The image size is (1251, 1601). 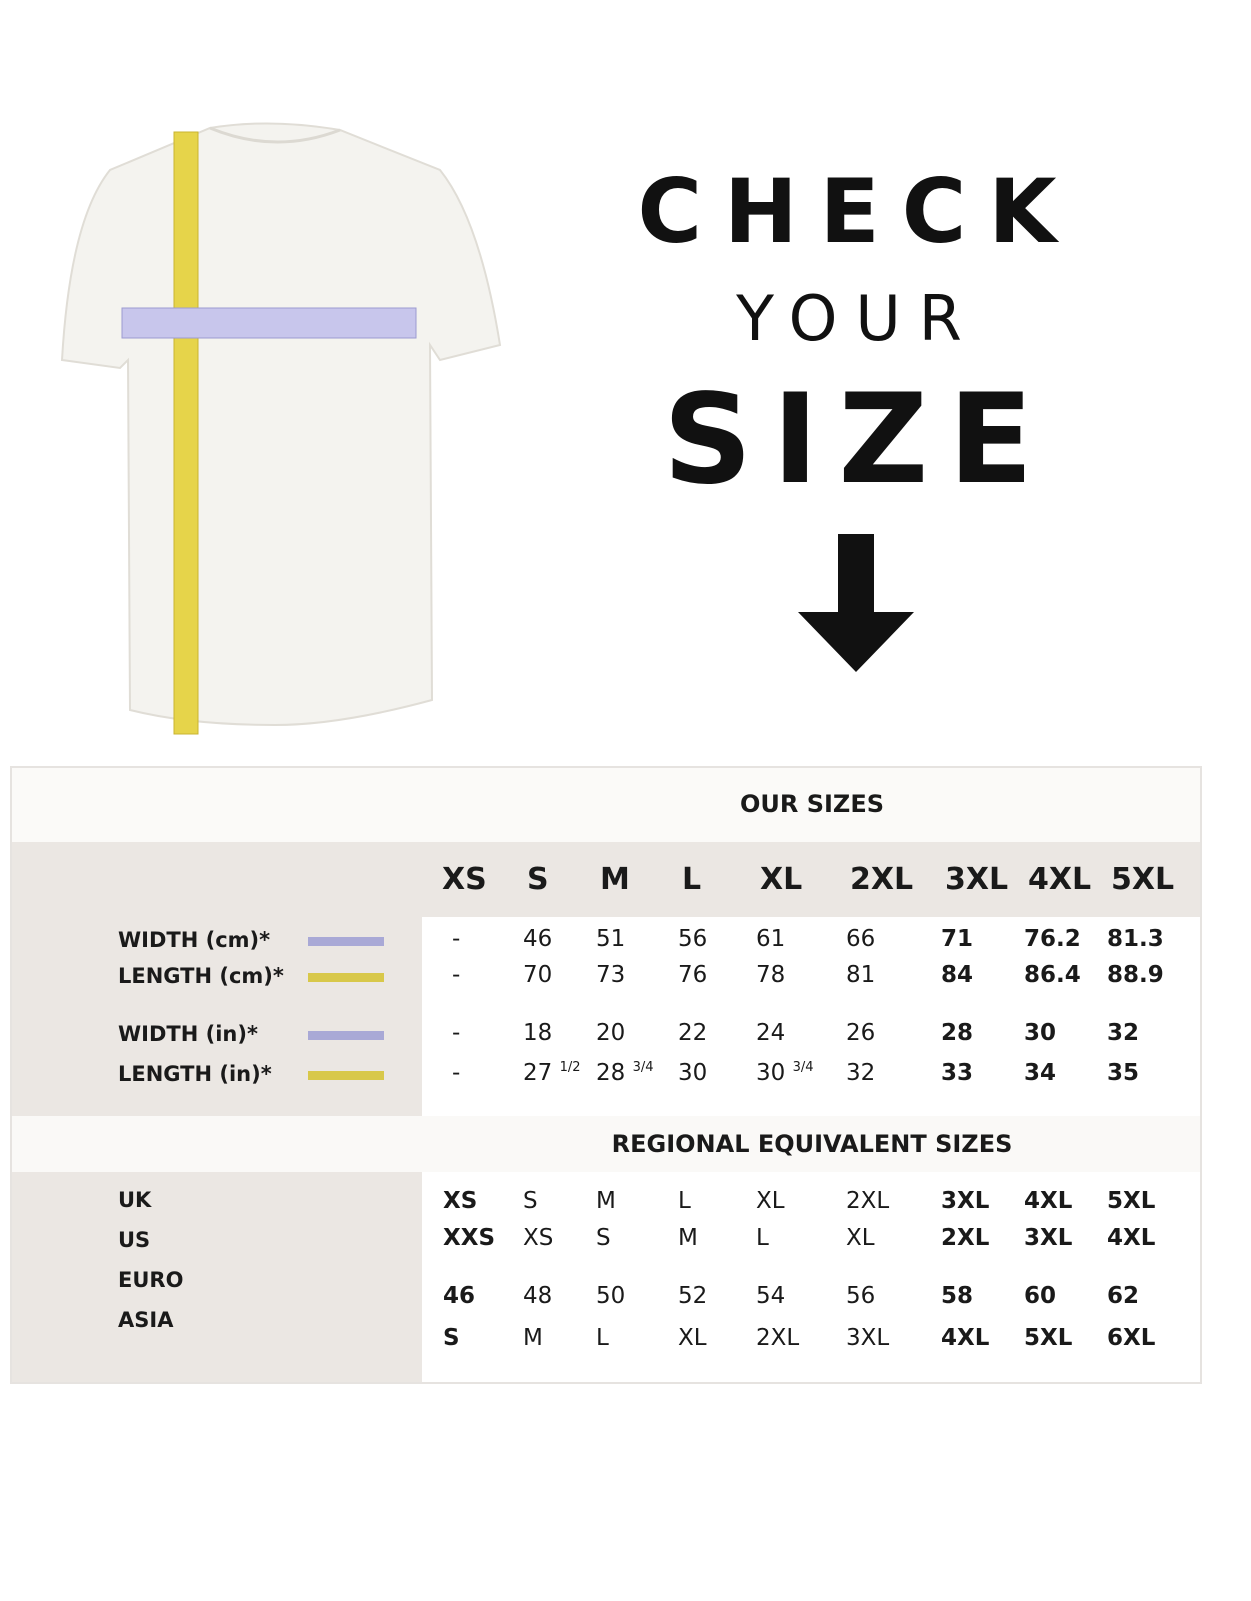 What do you see at coordinates (1123, 1073) in the screenshot?
I see `size-value: 35` at bounding box center [1123, 1073].